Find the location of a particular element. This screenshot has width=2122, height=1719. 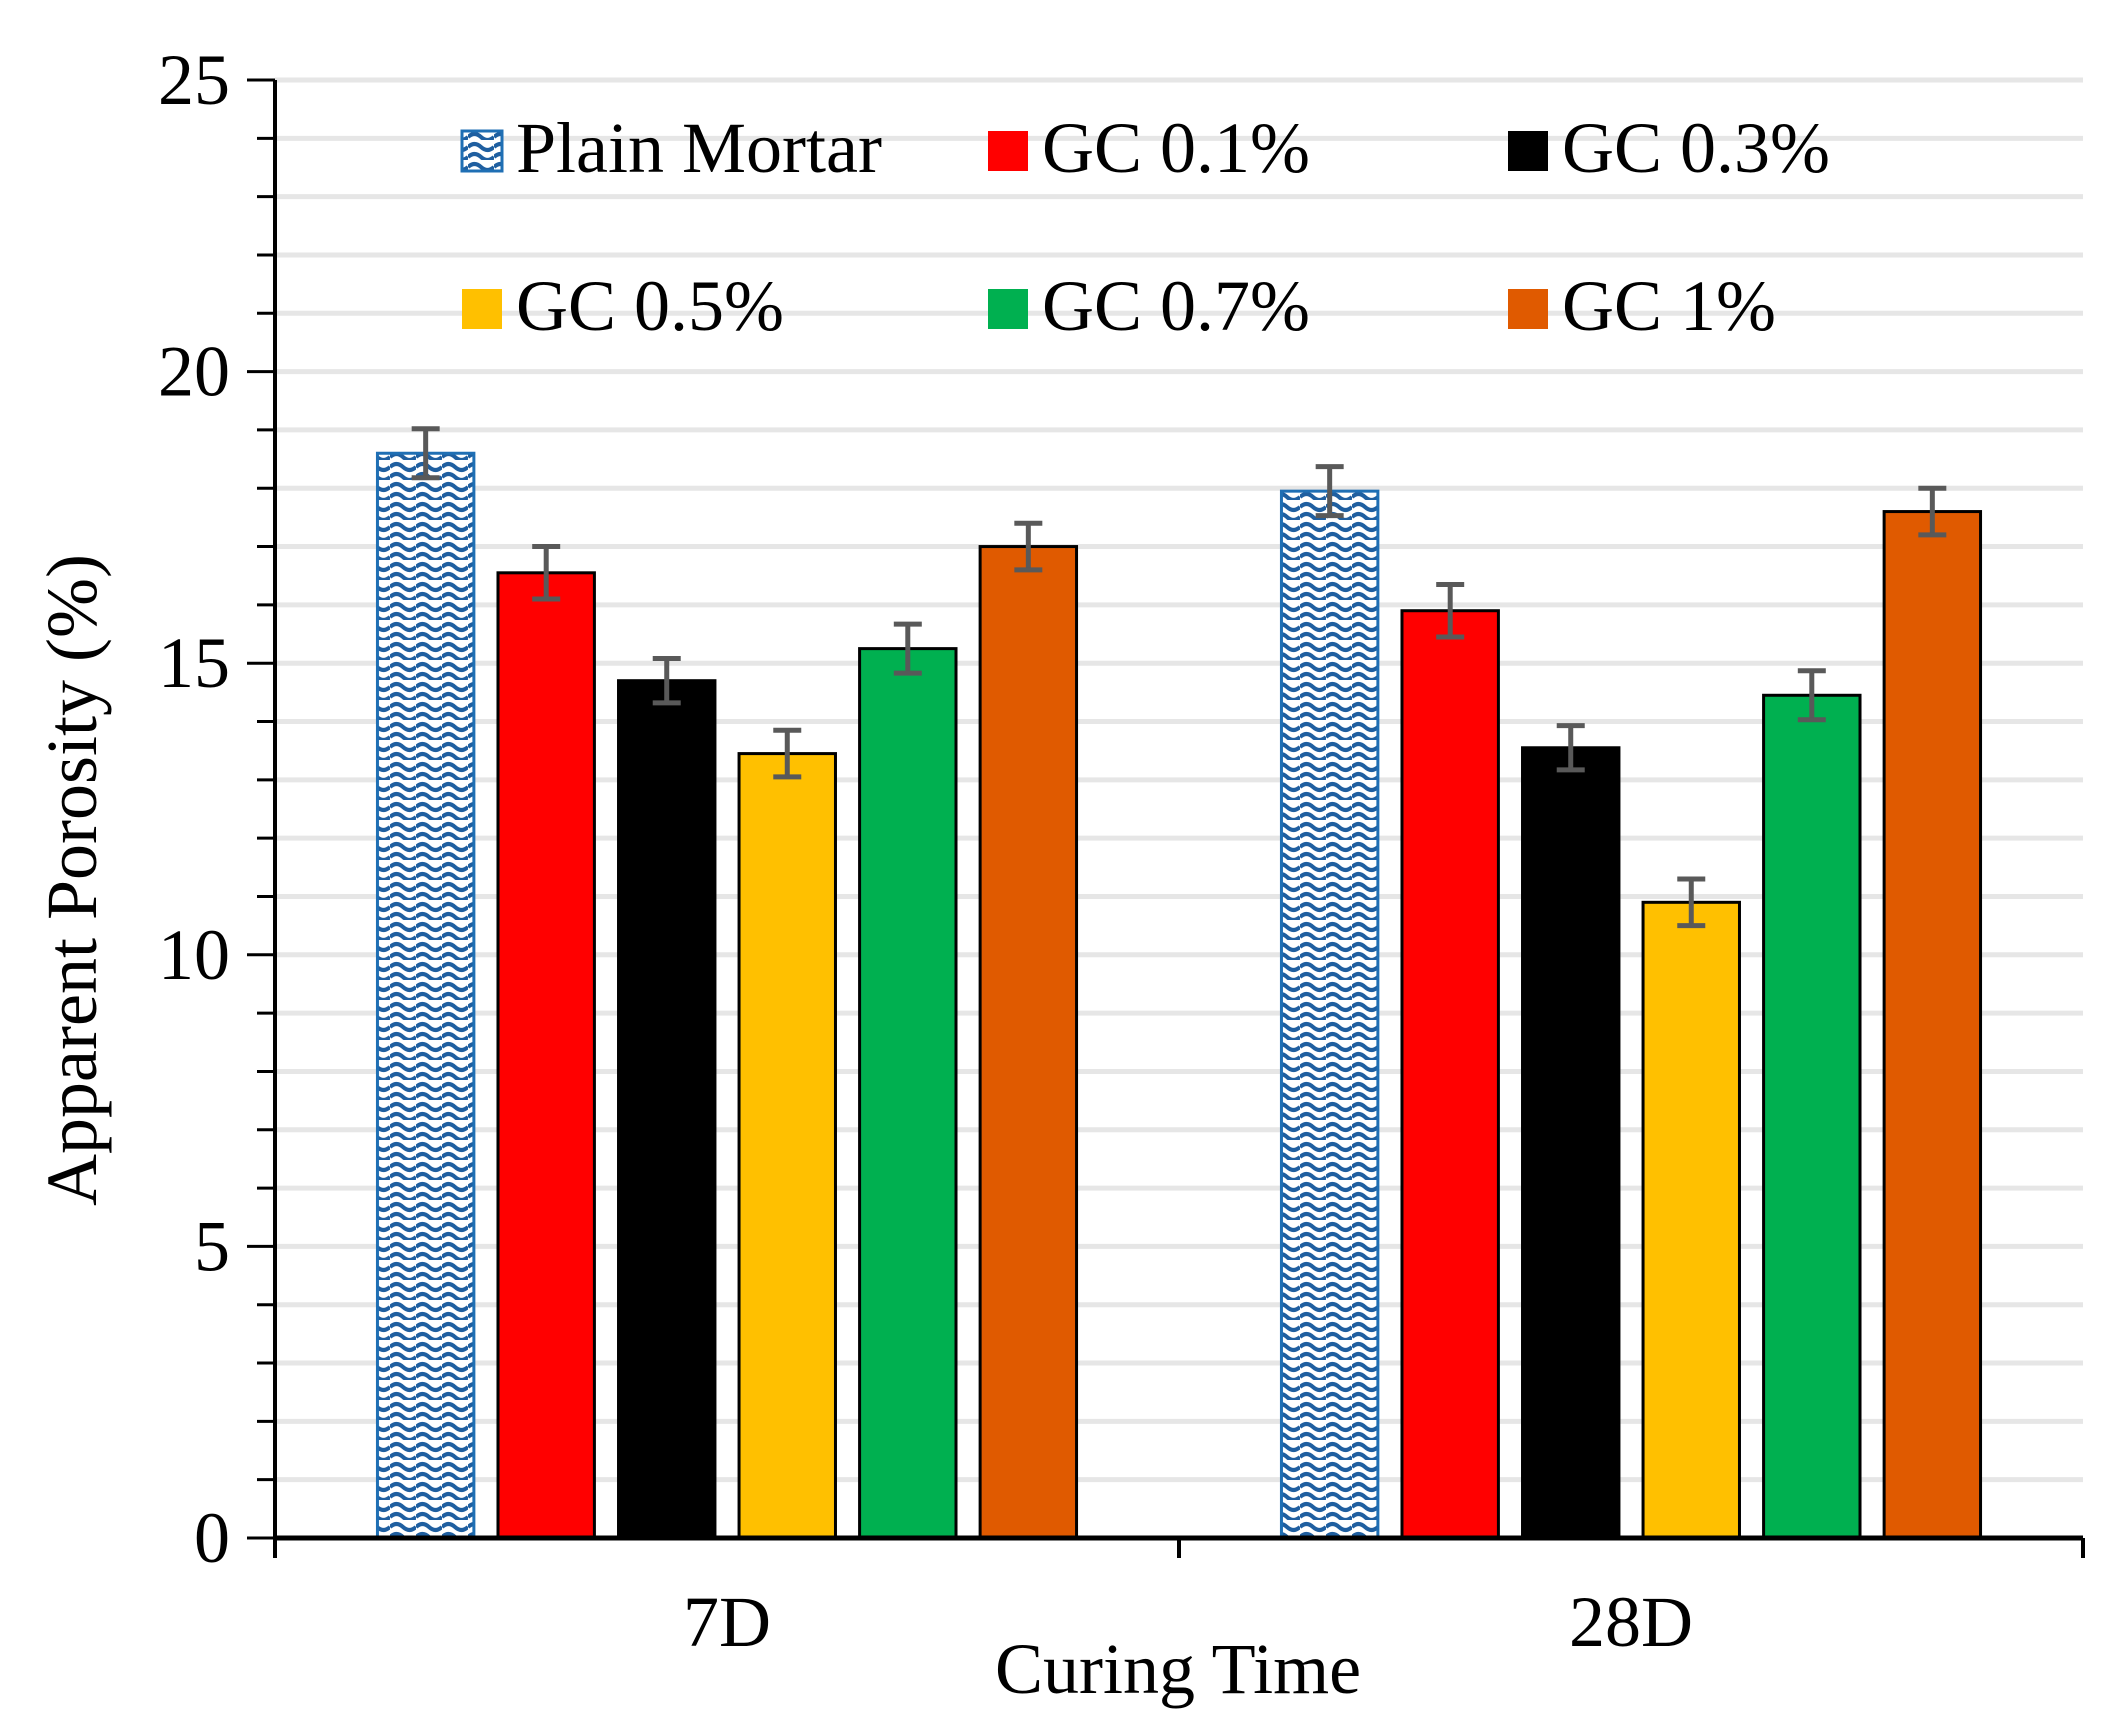

legend-label: GC 0.5% is located at coordinates (650, 306).